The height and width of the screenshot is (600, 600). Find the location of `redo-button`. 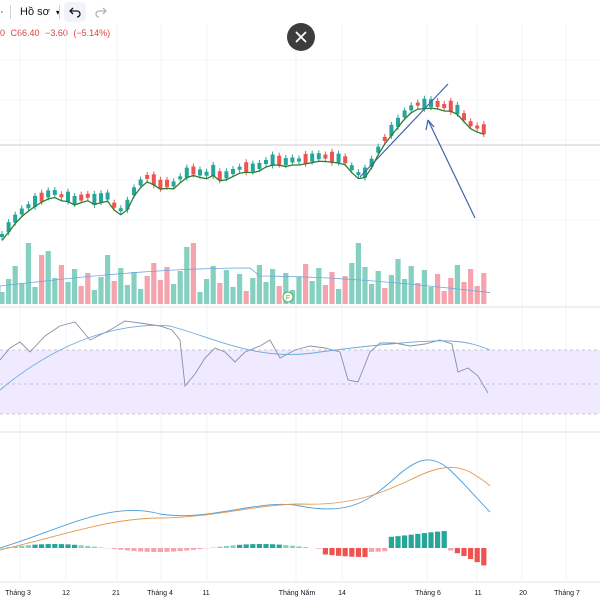

redo-button is located at coordinates (101, 12).